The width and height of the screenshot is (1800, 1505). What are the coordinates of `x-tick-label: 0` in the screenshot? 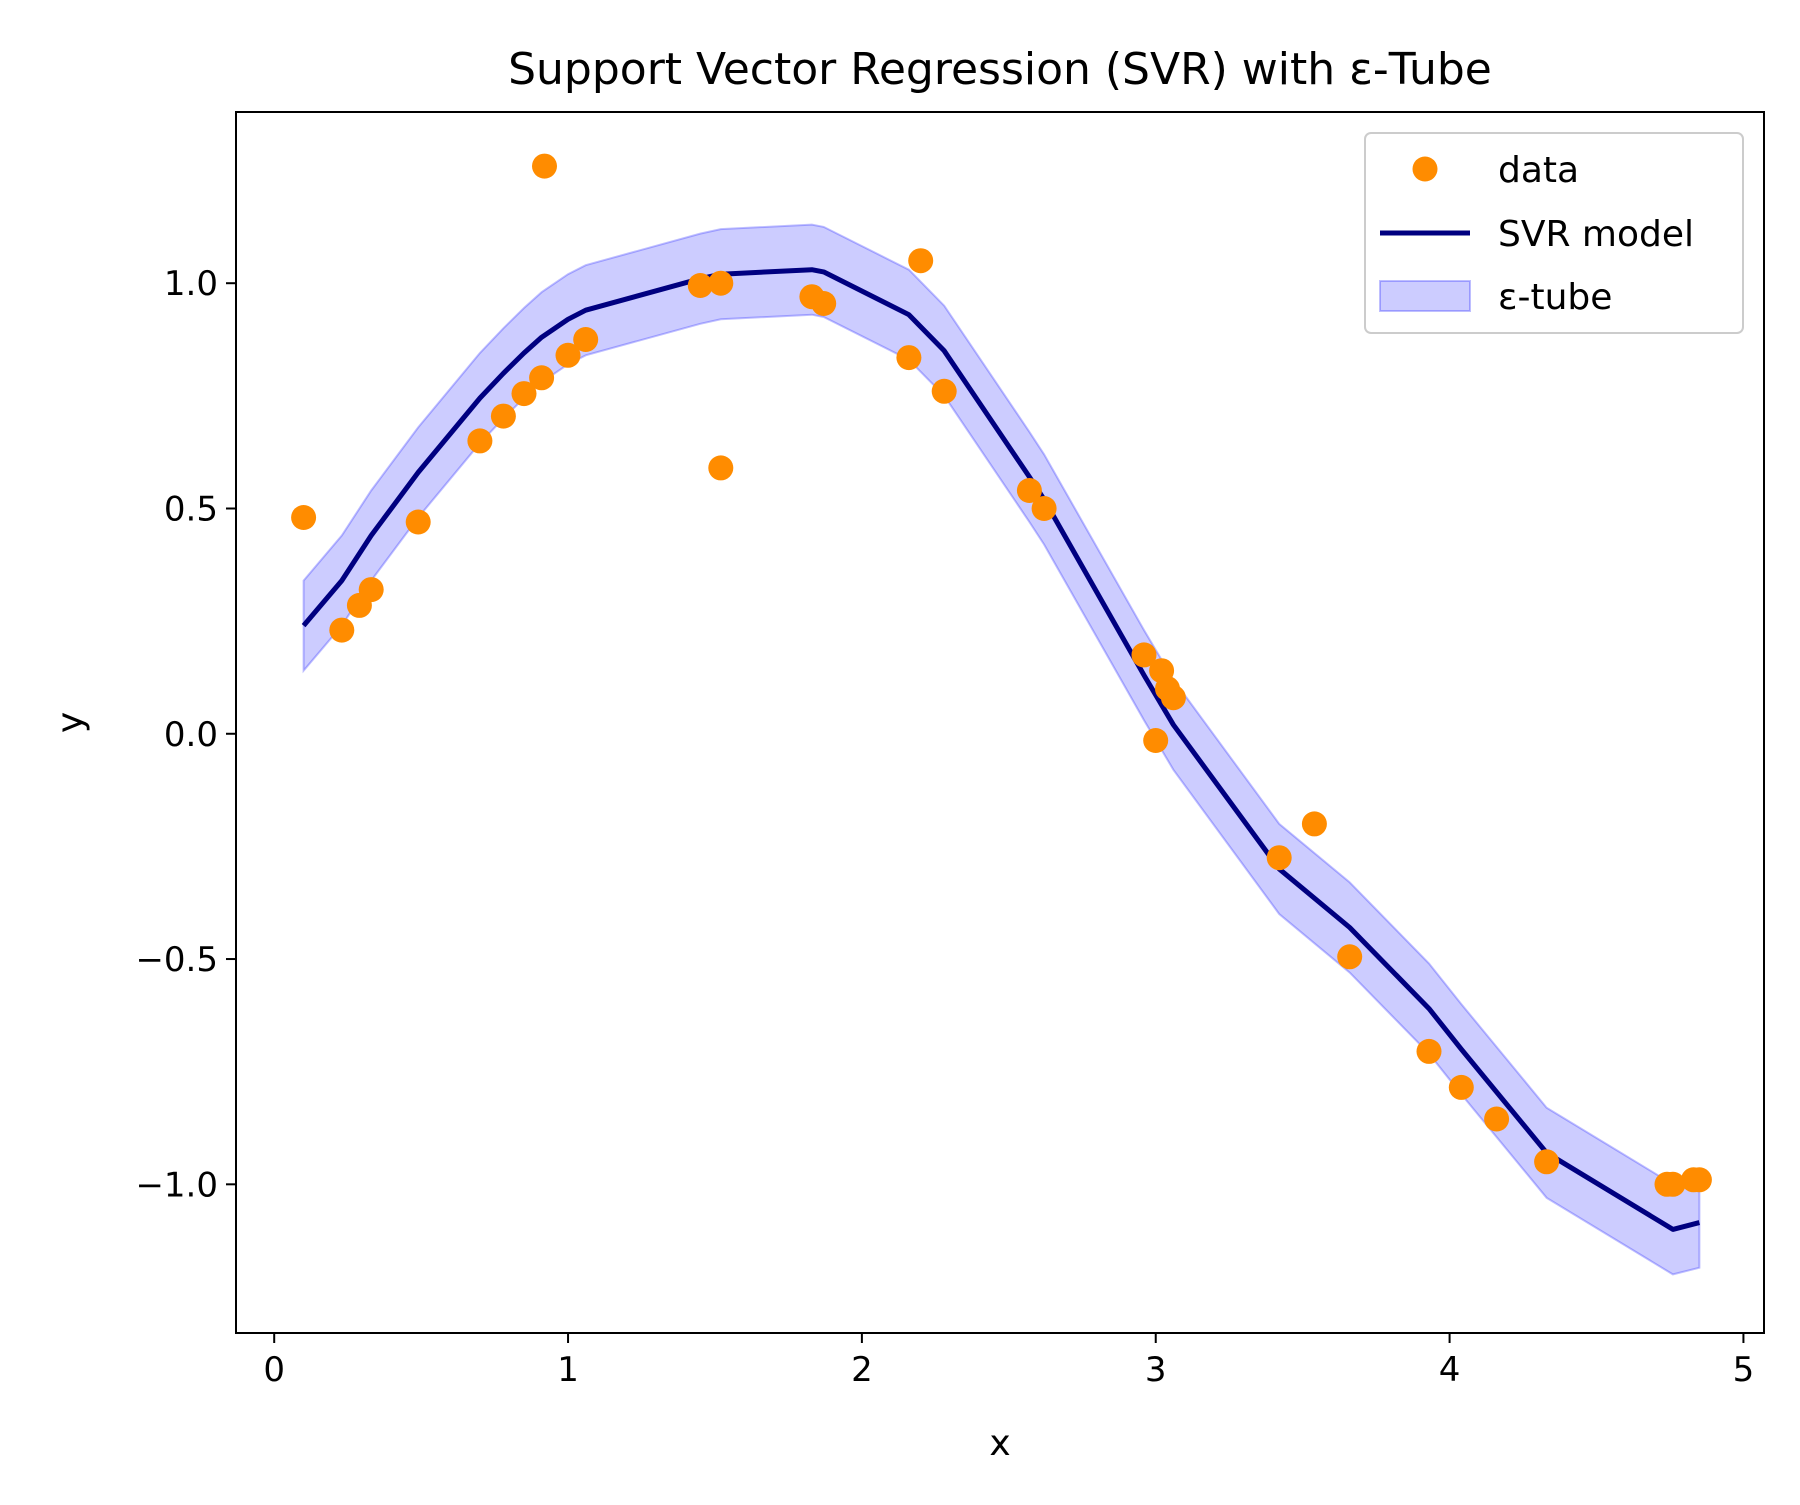 It's located at (274, 1370).